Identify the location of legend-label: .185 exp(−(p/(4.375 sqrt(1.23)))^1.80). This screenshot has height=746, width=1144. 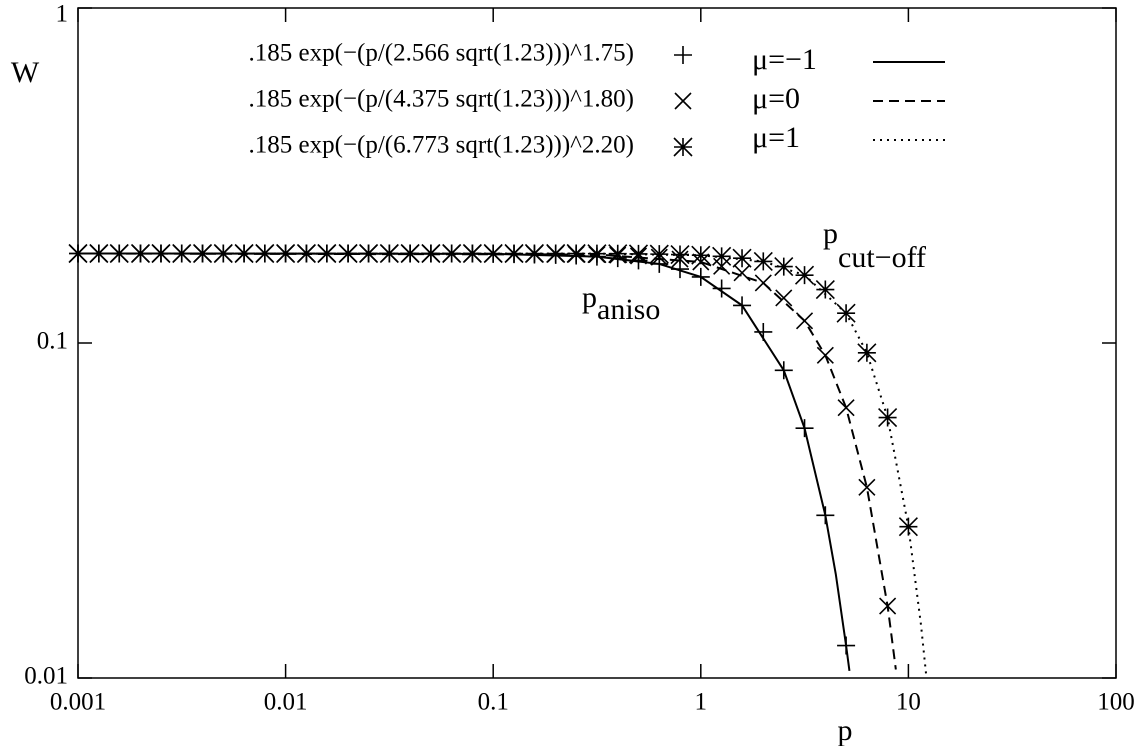
(441, 99).